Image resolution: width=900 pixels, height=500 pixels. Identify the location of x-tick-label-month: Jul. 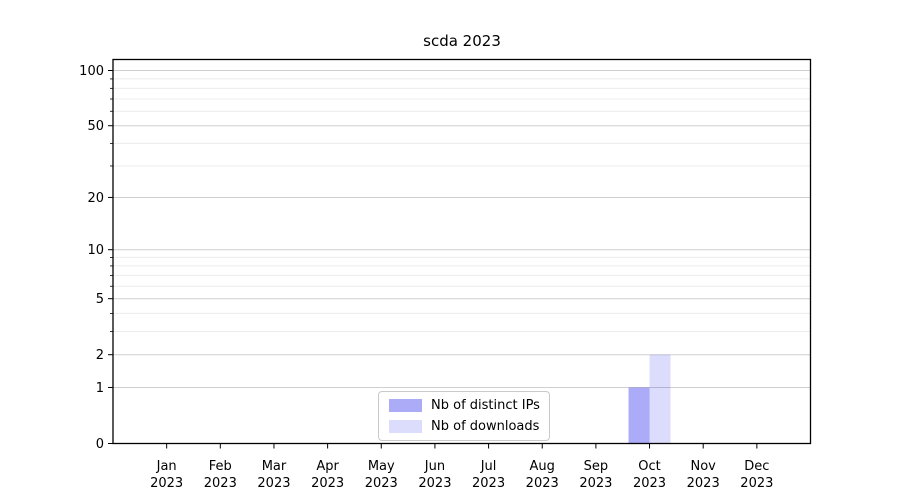
(488, 466).